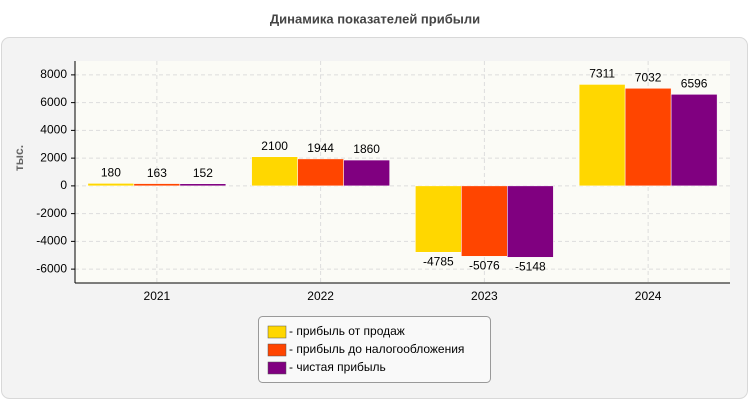 This screenshot has width=750, height=400. What do you see at coordinates (694, 84) in the screenshot?
I see `data-label: 6596` at bounding box center [694, 84].